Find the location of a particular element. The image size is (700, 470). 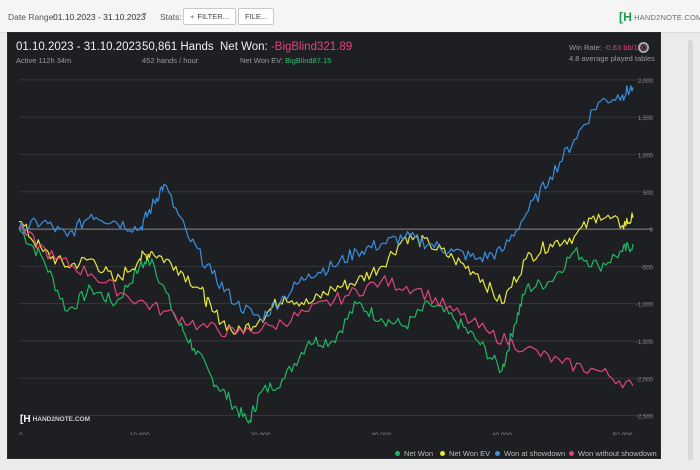

brand-logo: [H HAND2NOTE.COM is located at coordinates (659, 17).